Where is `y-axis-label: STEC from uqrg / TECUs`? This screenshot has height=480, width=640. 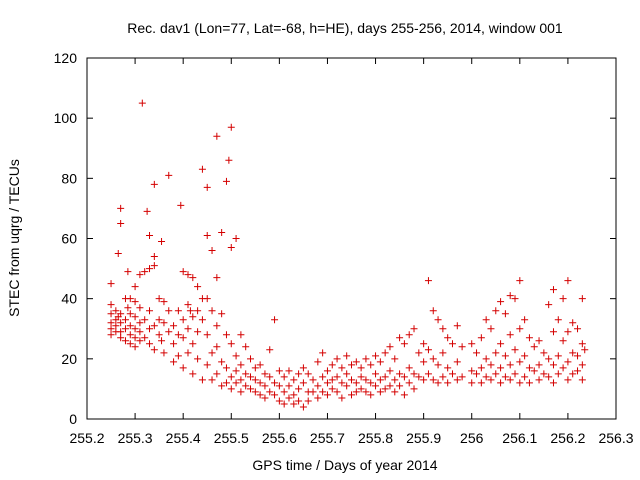
y-axis-label: STEC from uqrg / TECUs is located at coordinates (14, 238).